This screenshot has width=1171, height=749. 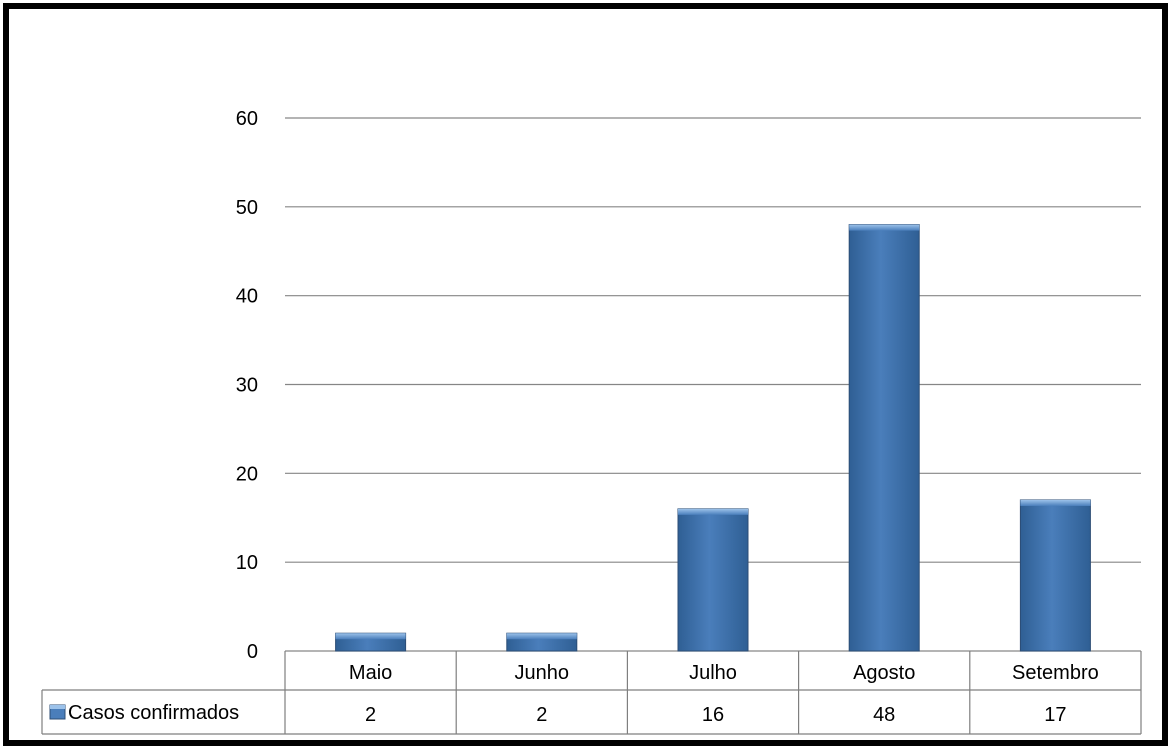 What do you see at coordinates (542, 642) in the screenshot?
I see `bar-junho` at bounding box center [542, 642].